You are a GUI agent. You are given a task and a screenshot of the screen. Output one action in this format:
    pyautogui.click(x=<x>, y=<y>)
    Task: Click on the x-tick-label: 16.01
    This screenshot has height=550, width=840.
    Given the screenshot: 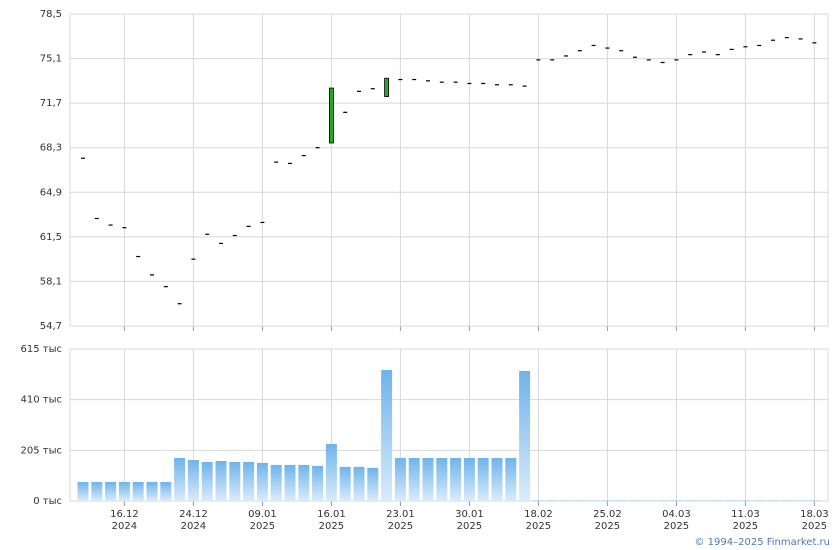 What is the action you would take?
    pyautogui.click(x=331, y=514)
    